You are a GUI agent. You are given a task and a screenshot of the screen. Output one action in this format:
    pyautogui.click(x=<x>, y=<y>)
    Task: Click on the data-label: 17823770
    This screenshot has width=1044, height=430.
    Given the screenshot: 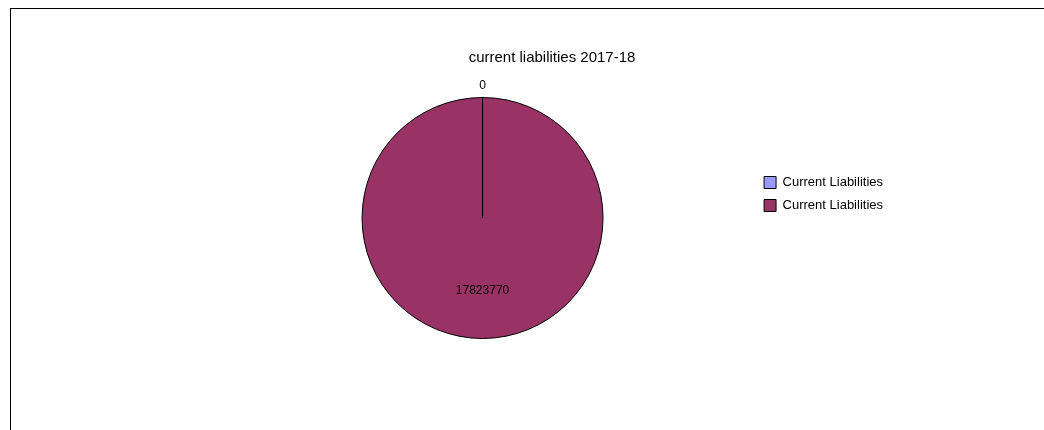 What is the action you would take?
    pyautogui.click(x=482, y=289)
    